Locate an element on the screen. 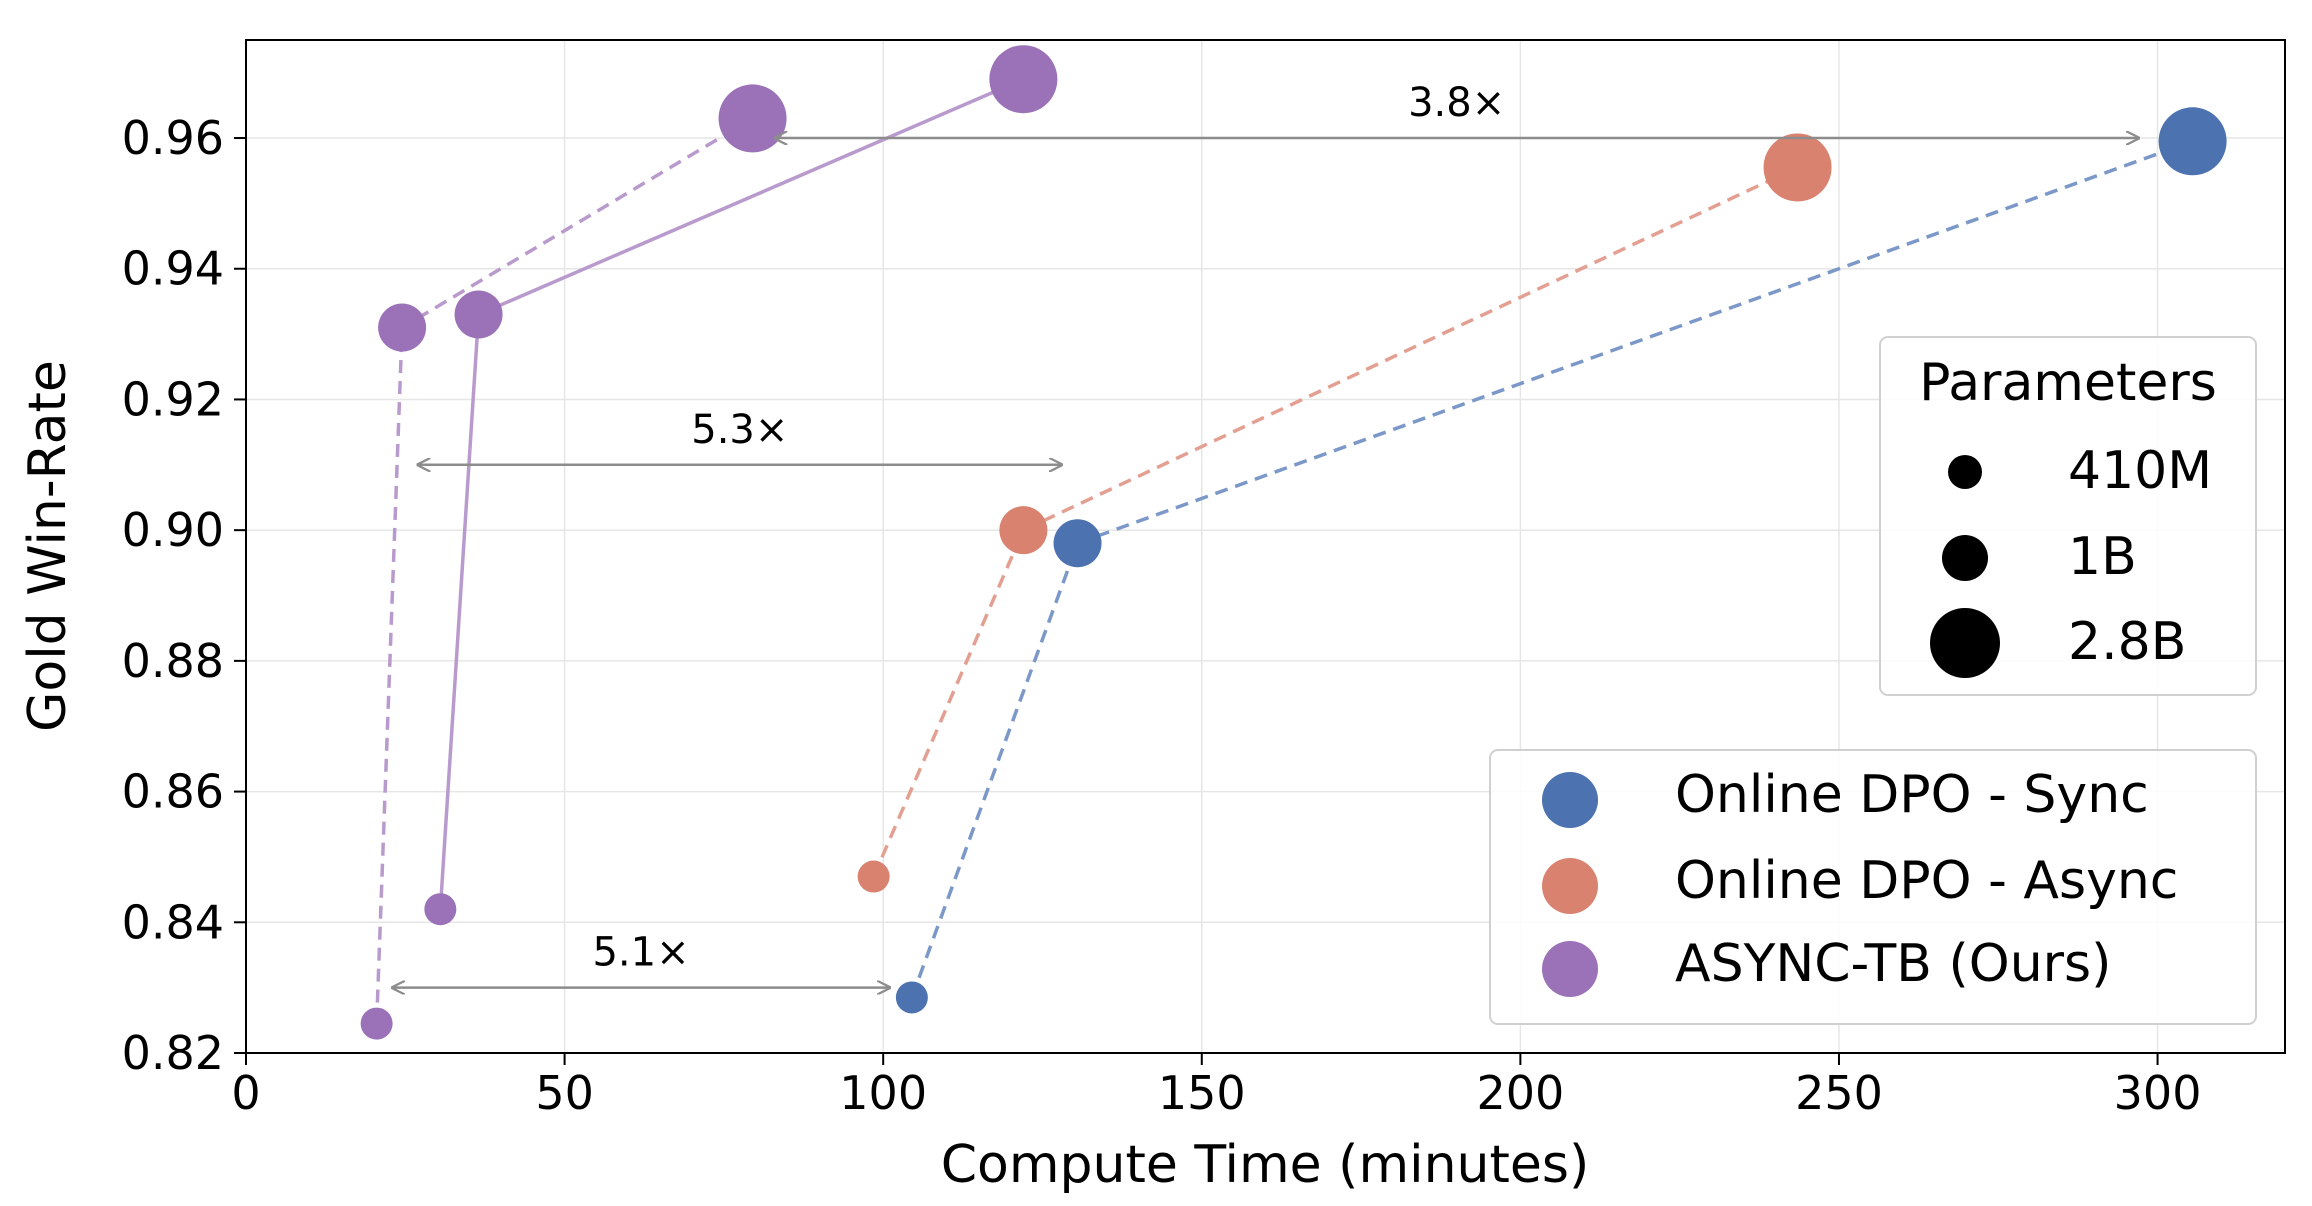  y-tick-label: 0.84 is located at coordinates (173, 922).